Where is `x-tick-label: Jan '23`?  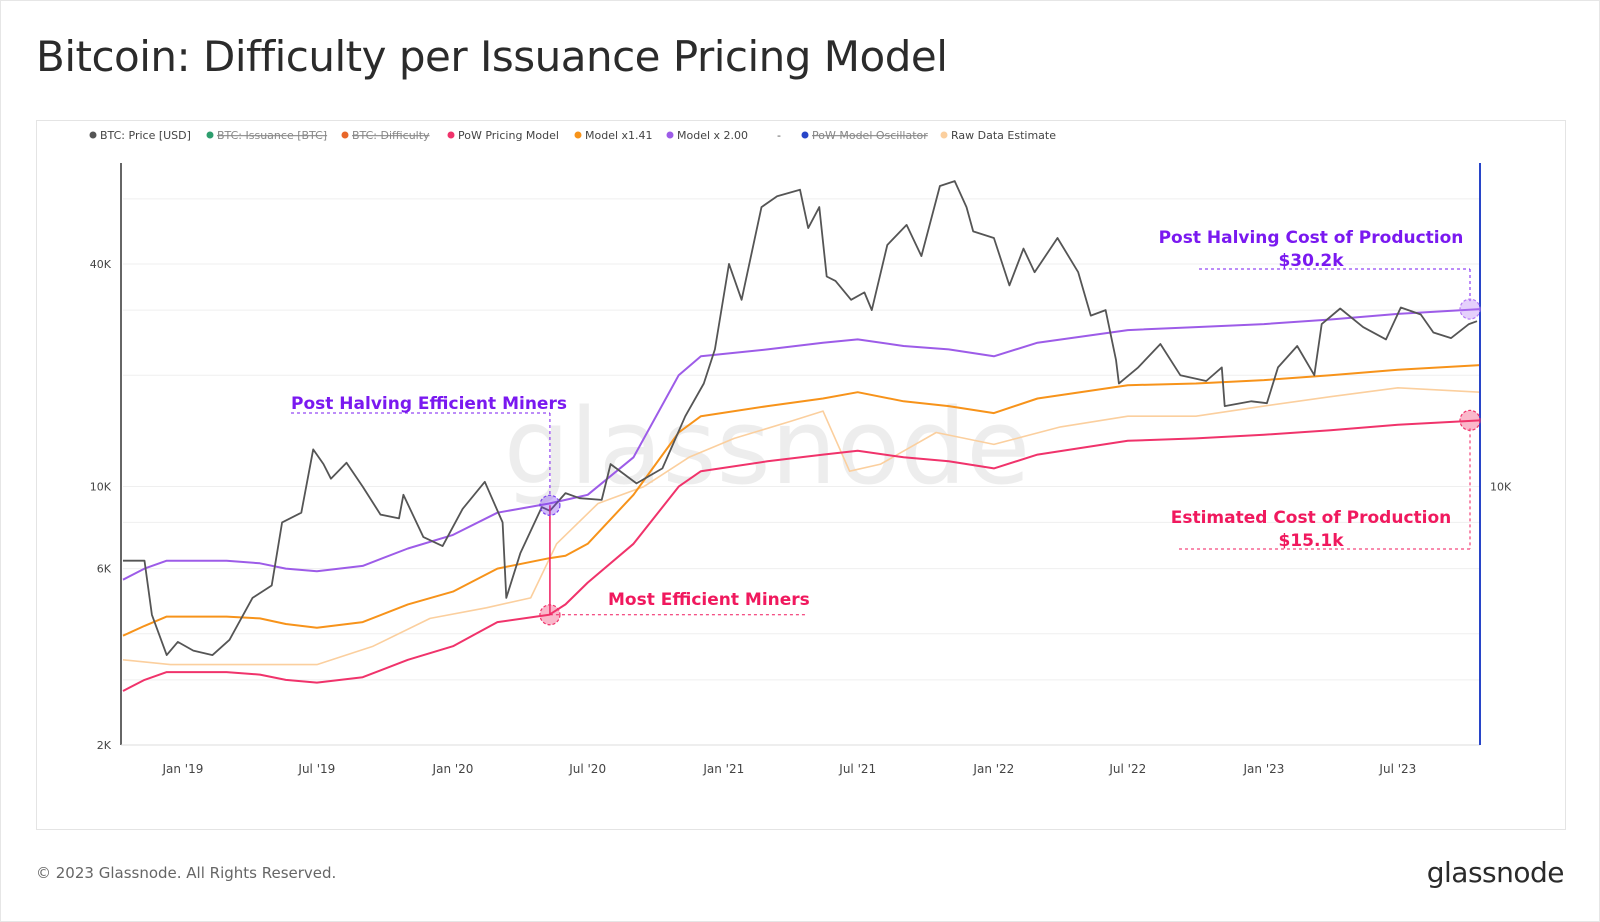
x-tick-label: Jan '23 is located at coordinates (1264, 769).